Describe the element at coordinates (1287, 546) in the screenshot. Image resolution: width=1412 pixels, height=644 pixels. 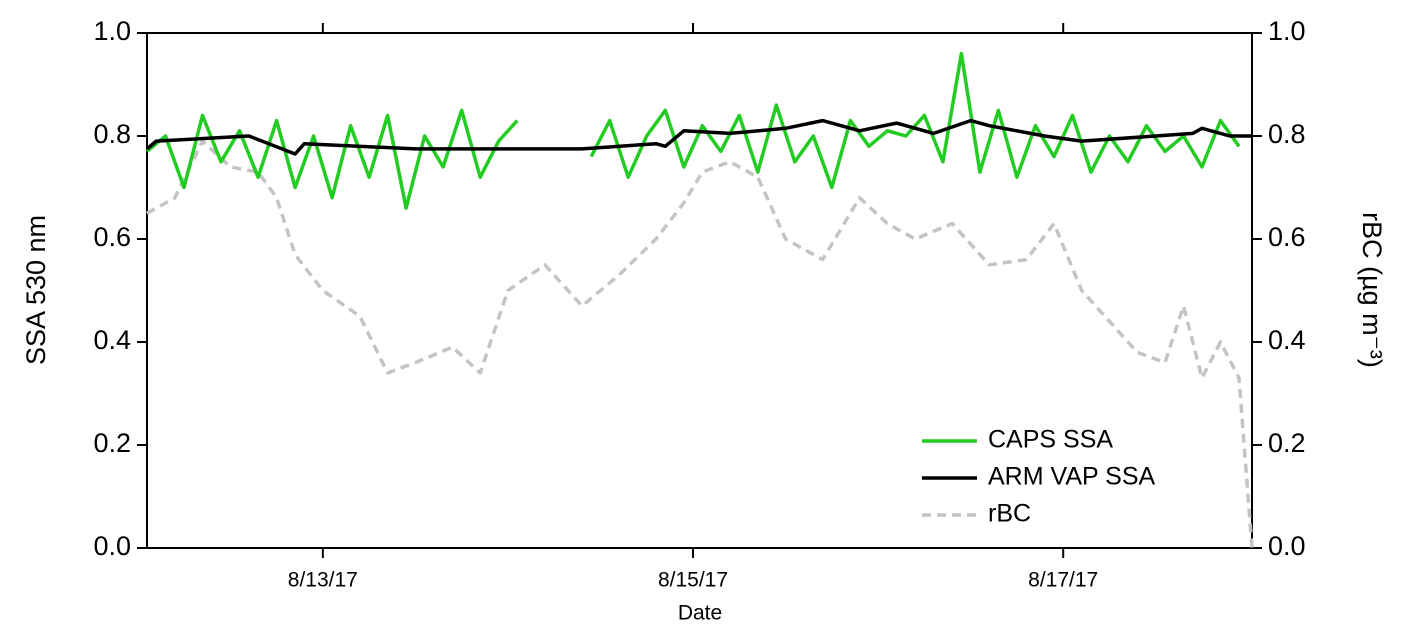
I see `y2-tick-label: 0.0` at that location.